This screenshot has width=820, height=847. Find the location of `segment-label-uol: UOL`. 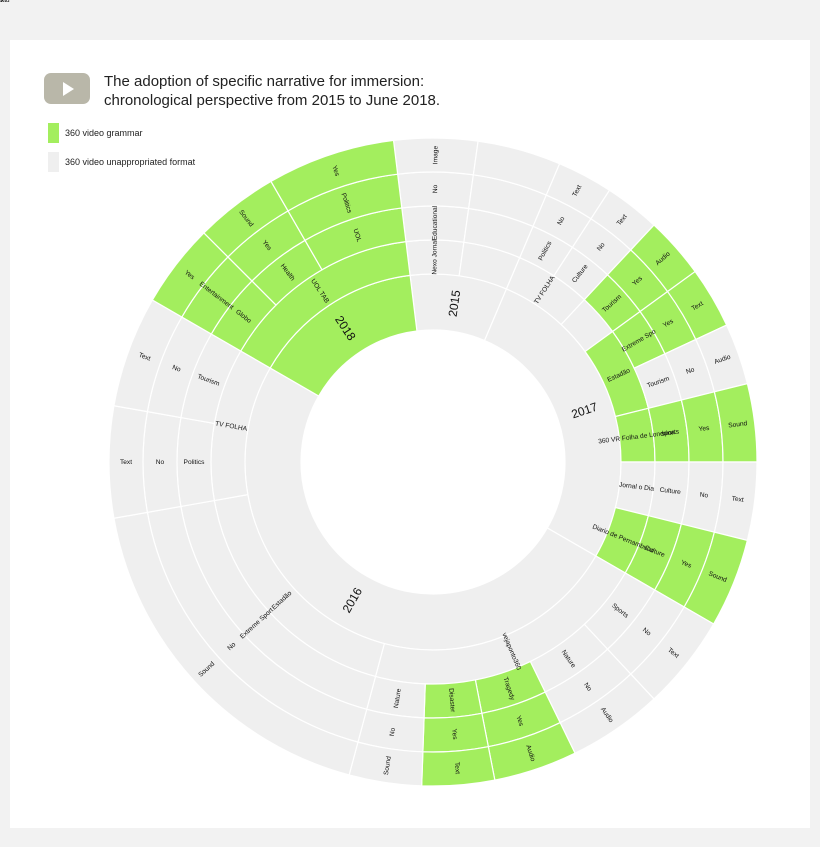

segment-label-uol: UOL is located at coordinates (356, 235).